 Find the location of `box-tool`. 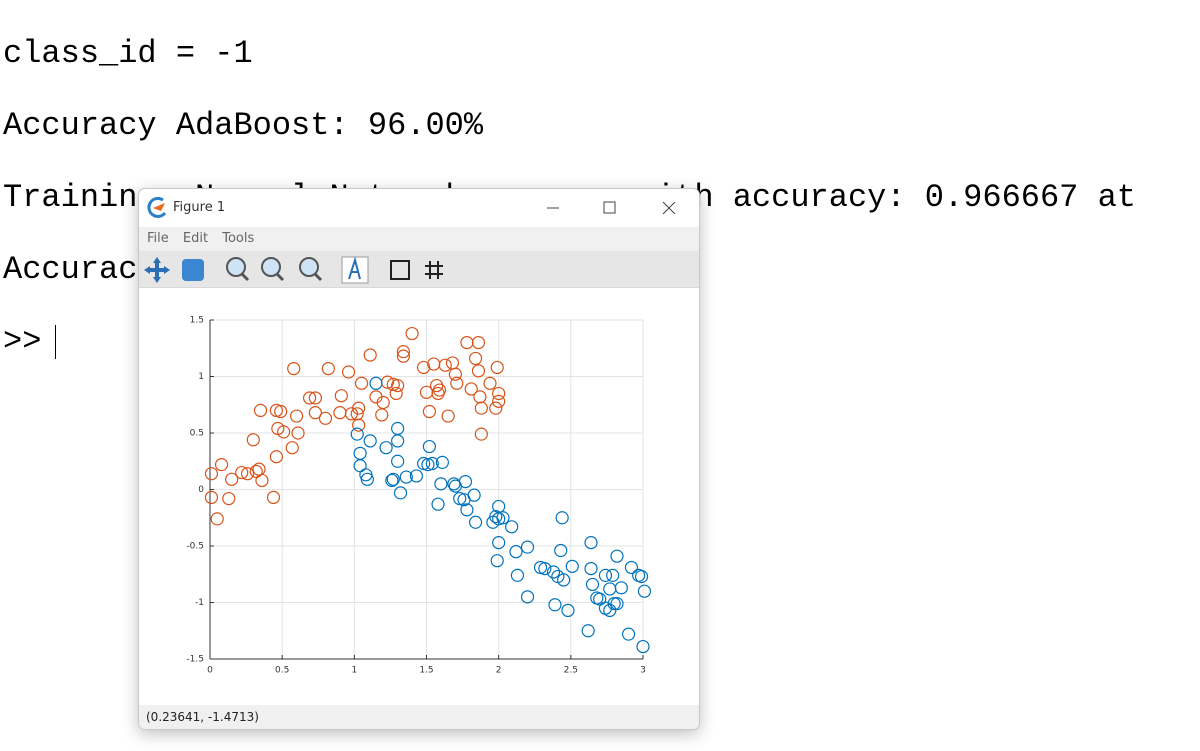

box-tool is located at coordinates (400, 270).